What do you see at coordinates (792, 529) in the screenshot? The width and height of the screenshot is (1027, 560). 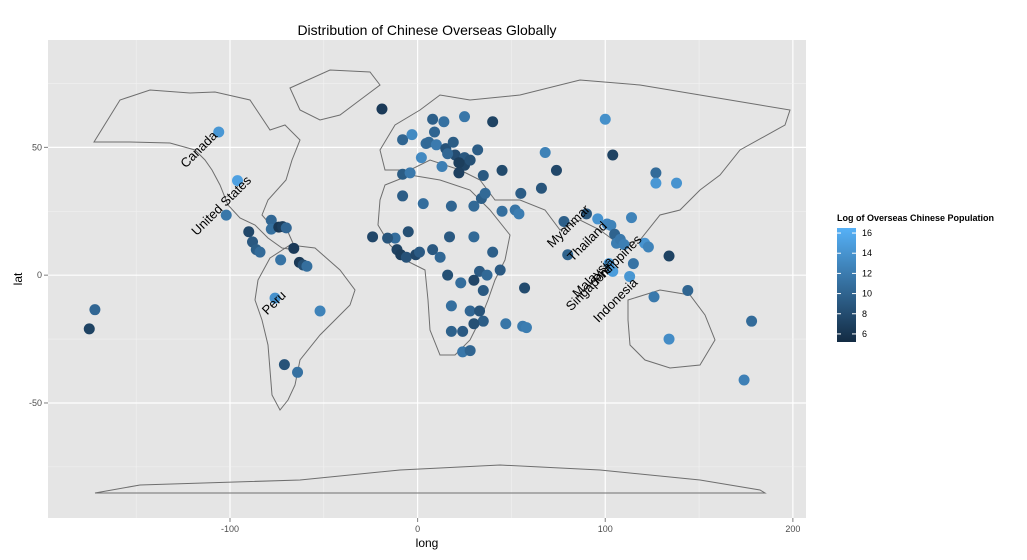 I see `x-tick-label: 200` at bounding box center [792, 529].